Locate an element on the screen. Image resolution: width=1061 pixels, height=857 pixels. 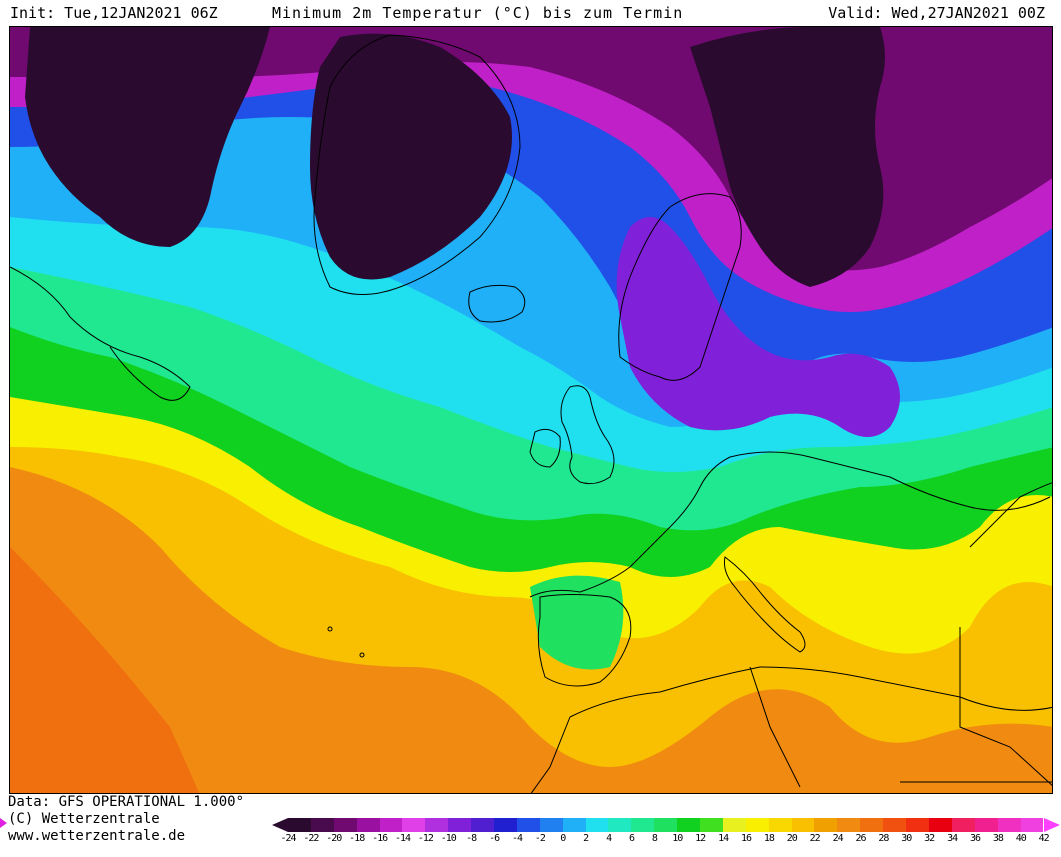
legend-tick-label: 36 is located at coordinates (975, 838).